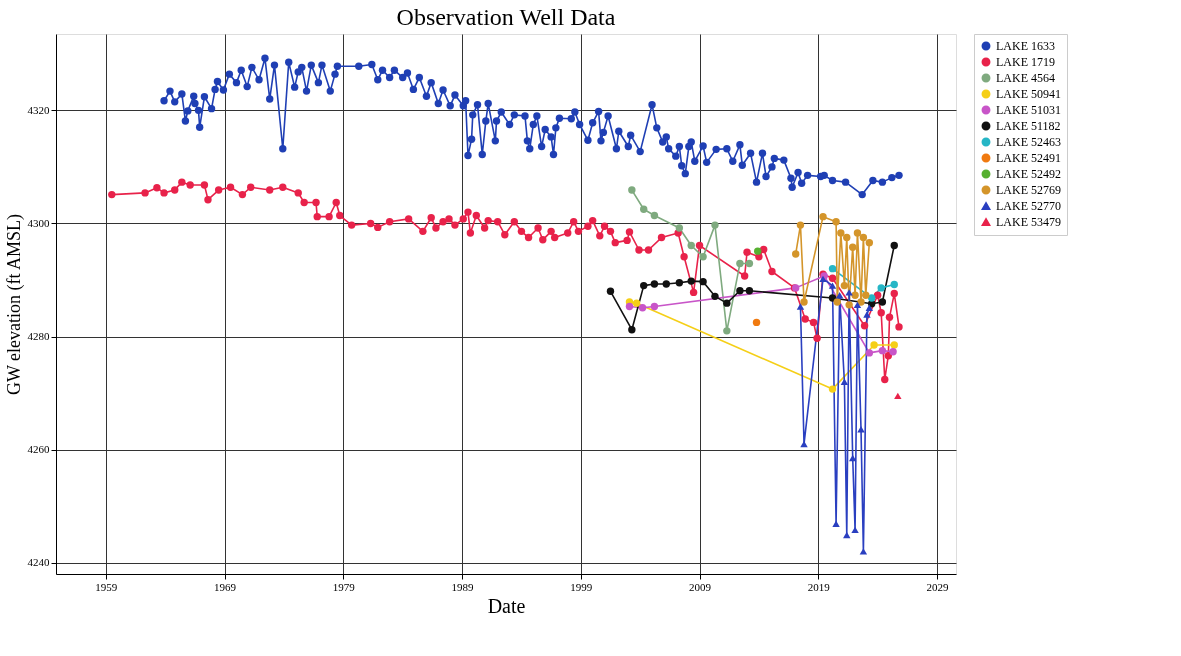 The width and height of the screenshot is (1181, 656). I want to click on y-tick-label: 4280, so click(38, 336).